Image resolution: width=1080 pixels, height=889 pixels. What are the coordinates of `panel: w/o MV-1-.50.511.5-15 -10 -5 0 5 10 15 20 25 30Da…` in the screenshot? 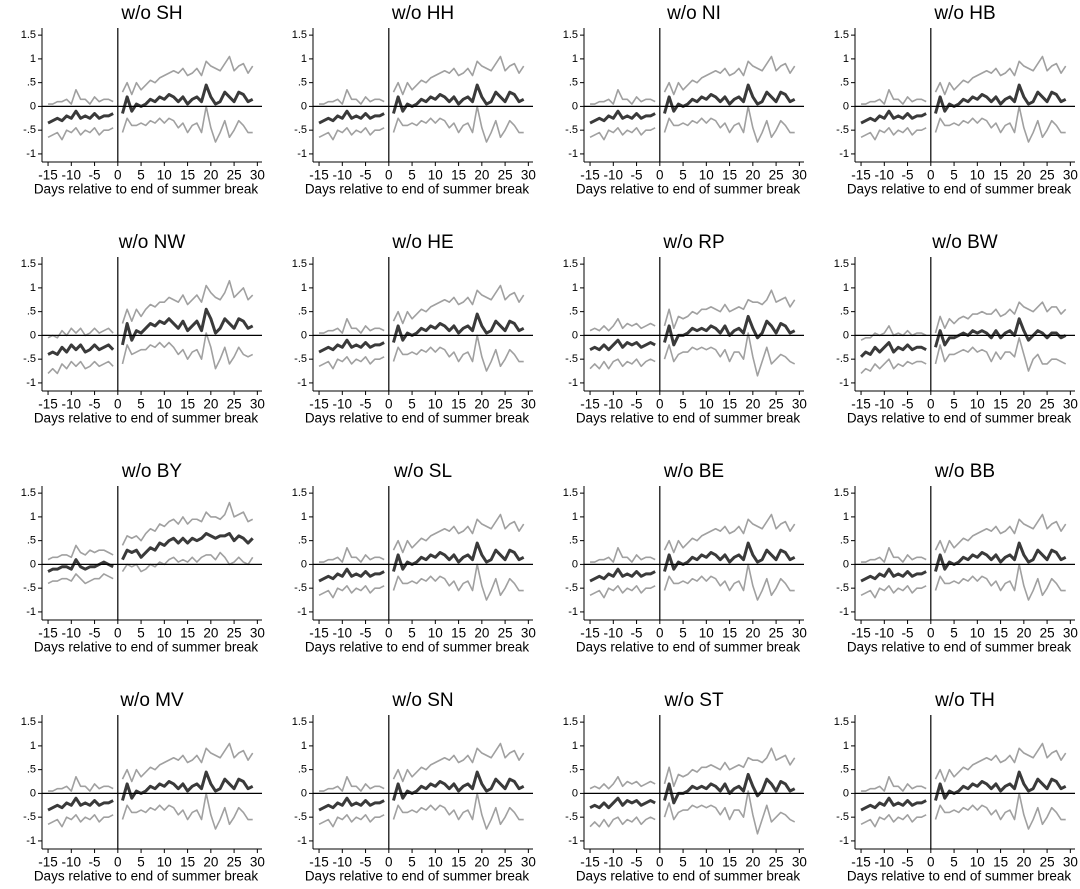 It's located at (143, 787).